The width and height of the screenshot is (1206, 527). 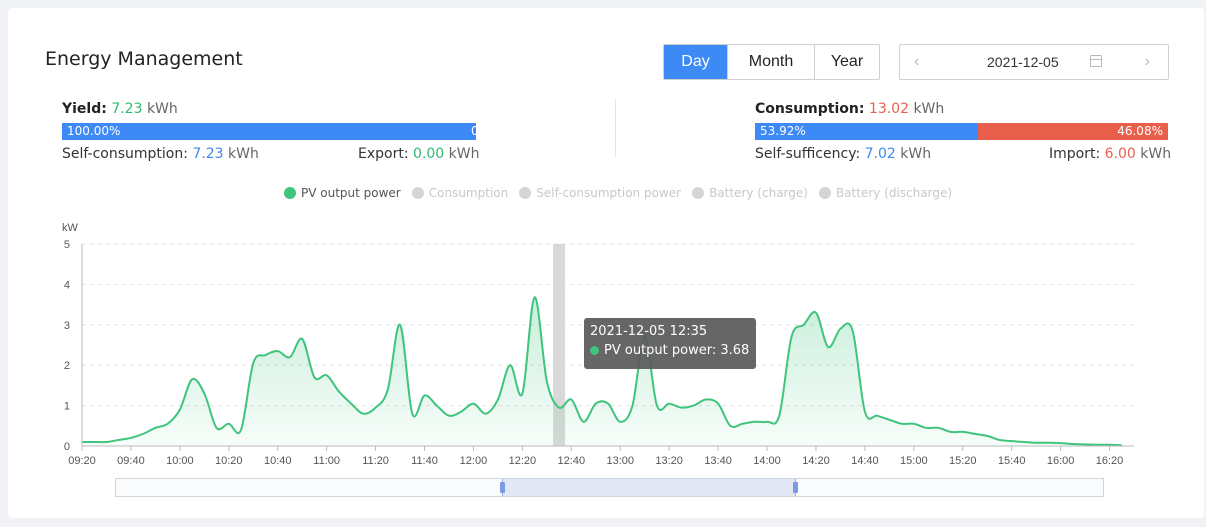 I want to click on x-tick-label: 16:00, so click(x=1061, y=461).